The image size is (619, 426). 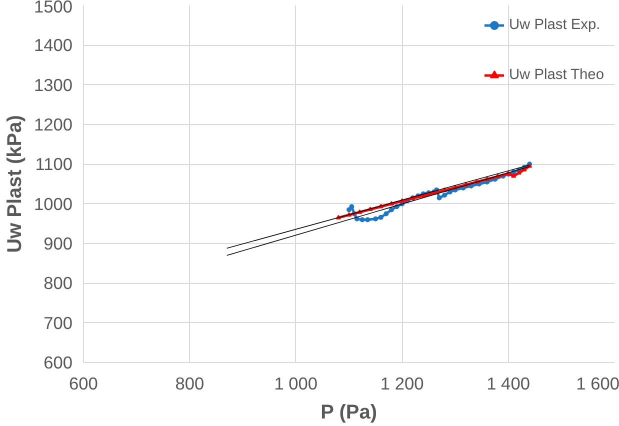 What do you see at coordinates (508, 384) in the screenshot?
I see `x-tick-label: 1 400` at bounding box center [508, 384].